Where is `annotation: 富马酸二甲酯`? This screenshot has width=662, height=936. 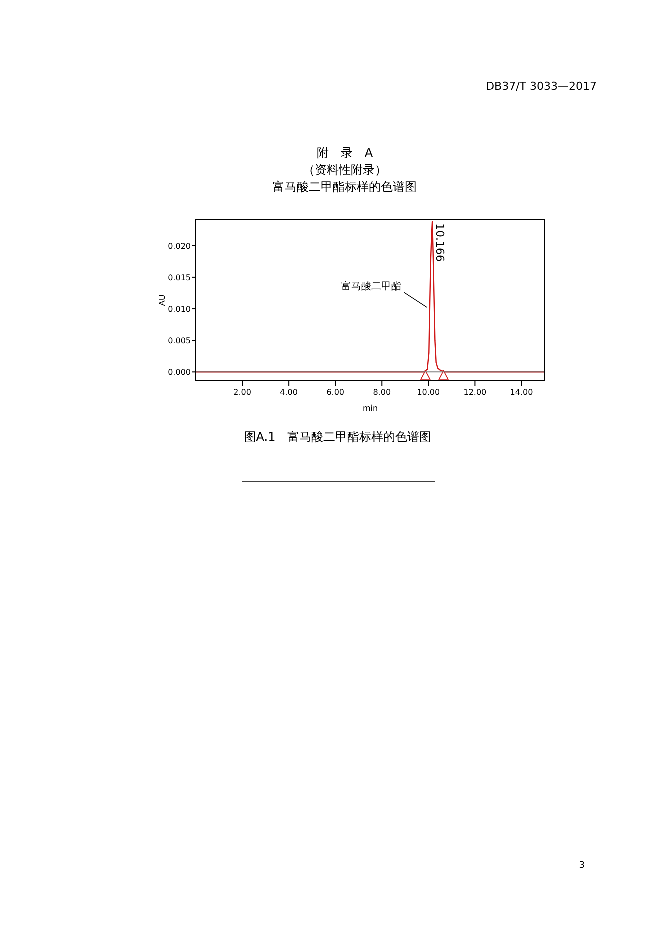 annotation: 富马酸二甲酯 is located at coordinates (371, 286).